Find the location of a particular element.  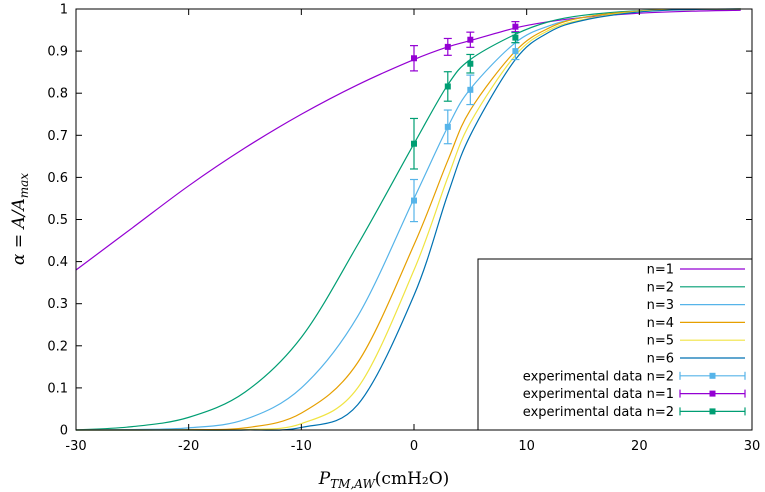

y-tick-label: 0.7 is located at coordinates (57, 136).